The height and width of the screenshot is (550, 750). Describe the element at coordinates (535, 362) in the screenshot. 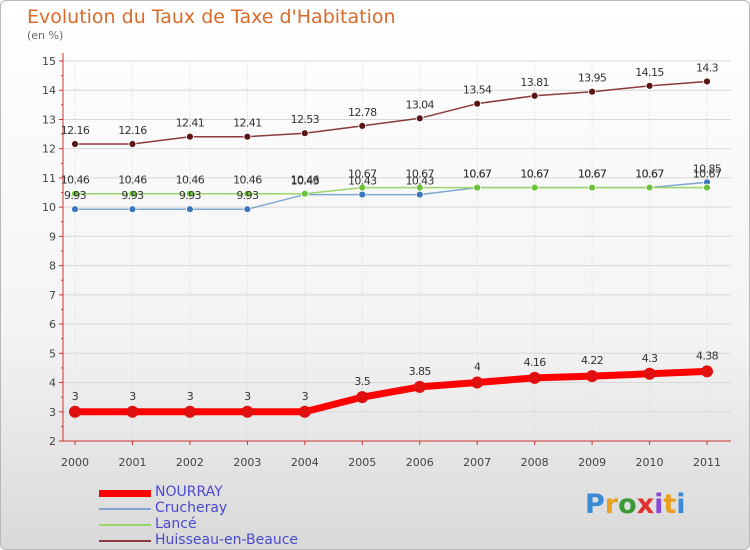

I see `data-label: 4.16` at that location.